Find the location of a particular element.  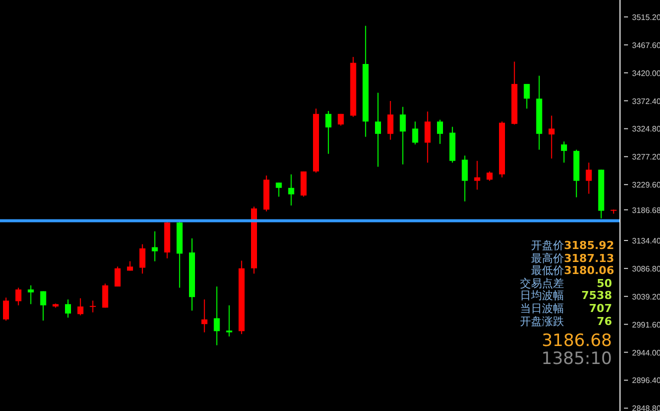

annotation: 707 is located at coordinates (600, 309).